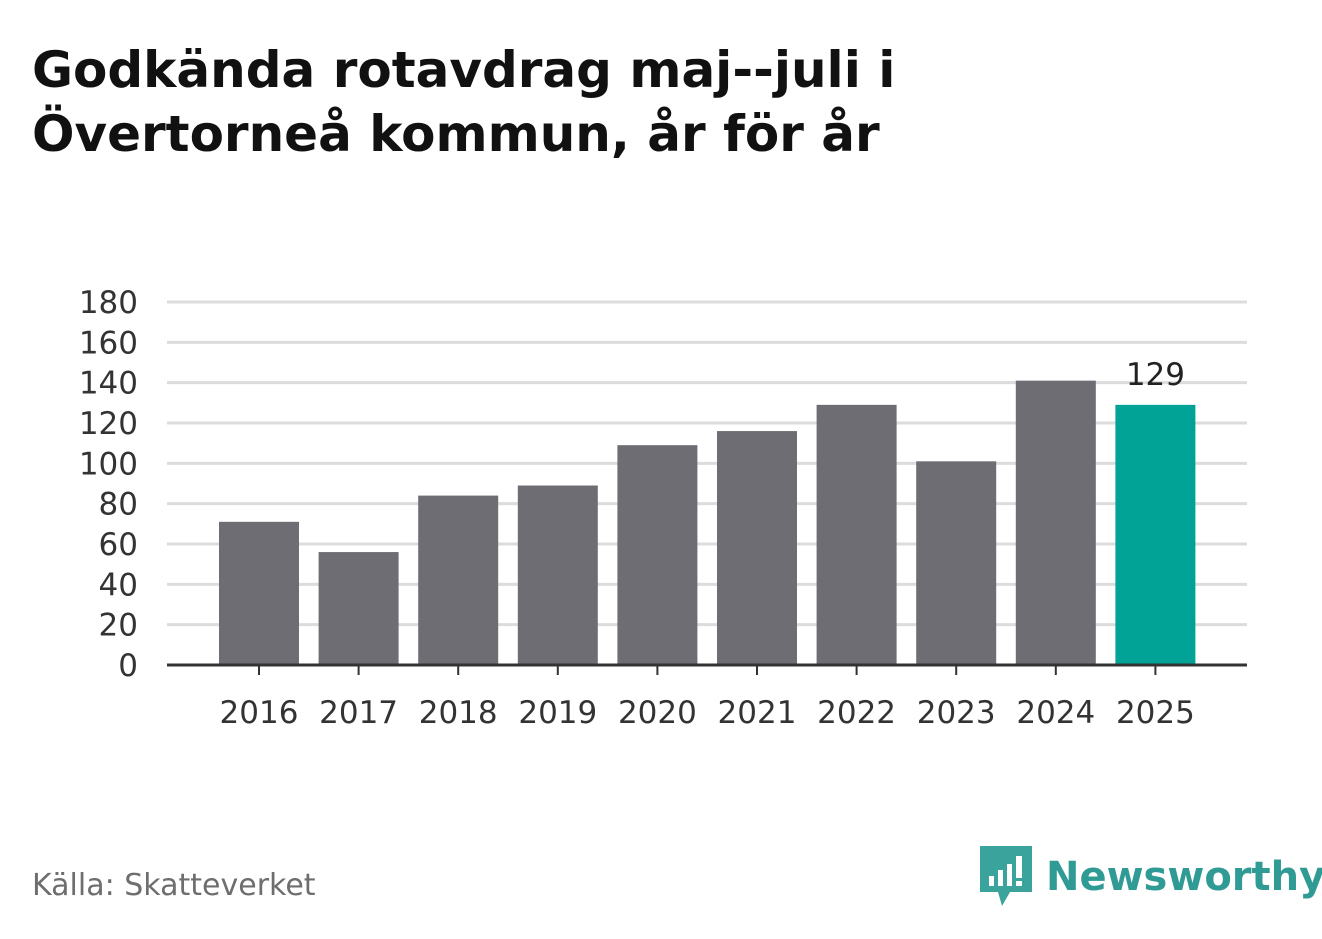  What do you see at coordinates (1184, 877) in the screenshot?
I see `brand-name: Newsworthy` at bounding box center [1184, 877].